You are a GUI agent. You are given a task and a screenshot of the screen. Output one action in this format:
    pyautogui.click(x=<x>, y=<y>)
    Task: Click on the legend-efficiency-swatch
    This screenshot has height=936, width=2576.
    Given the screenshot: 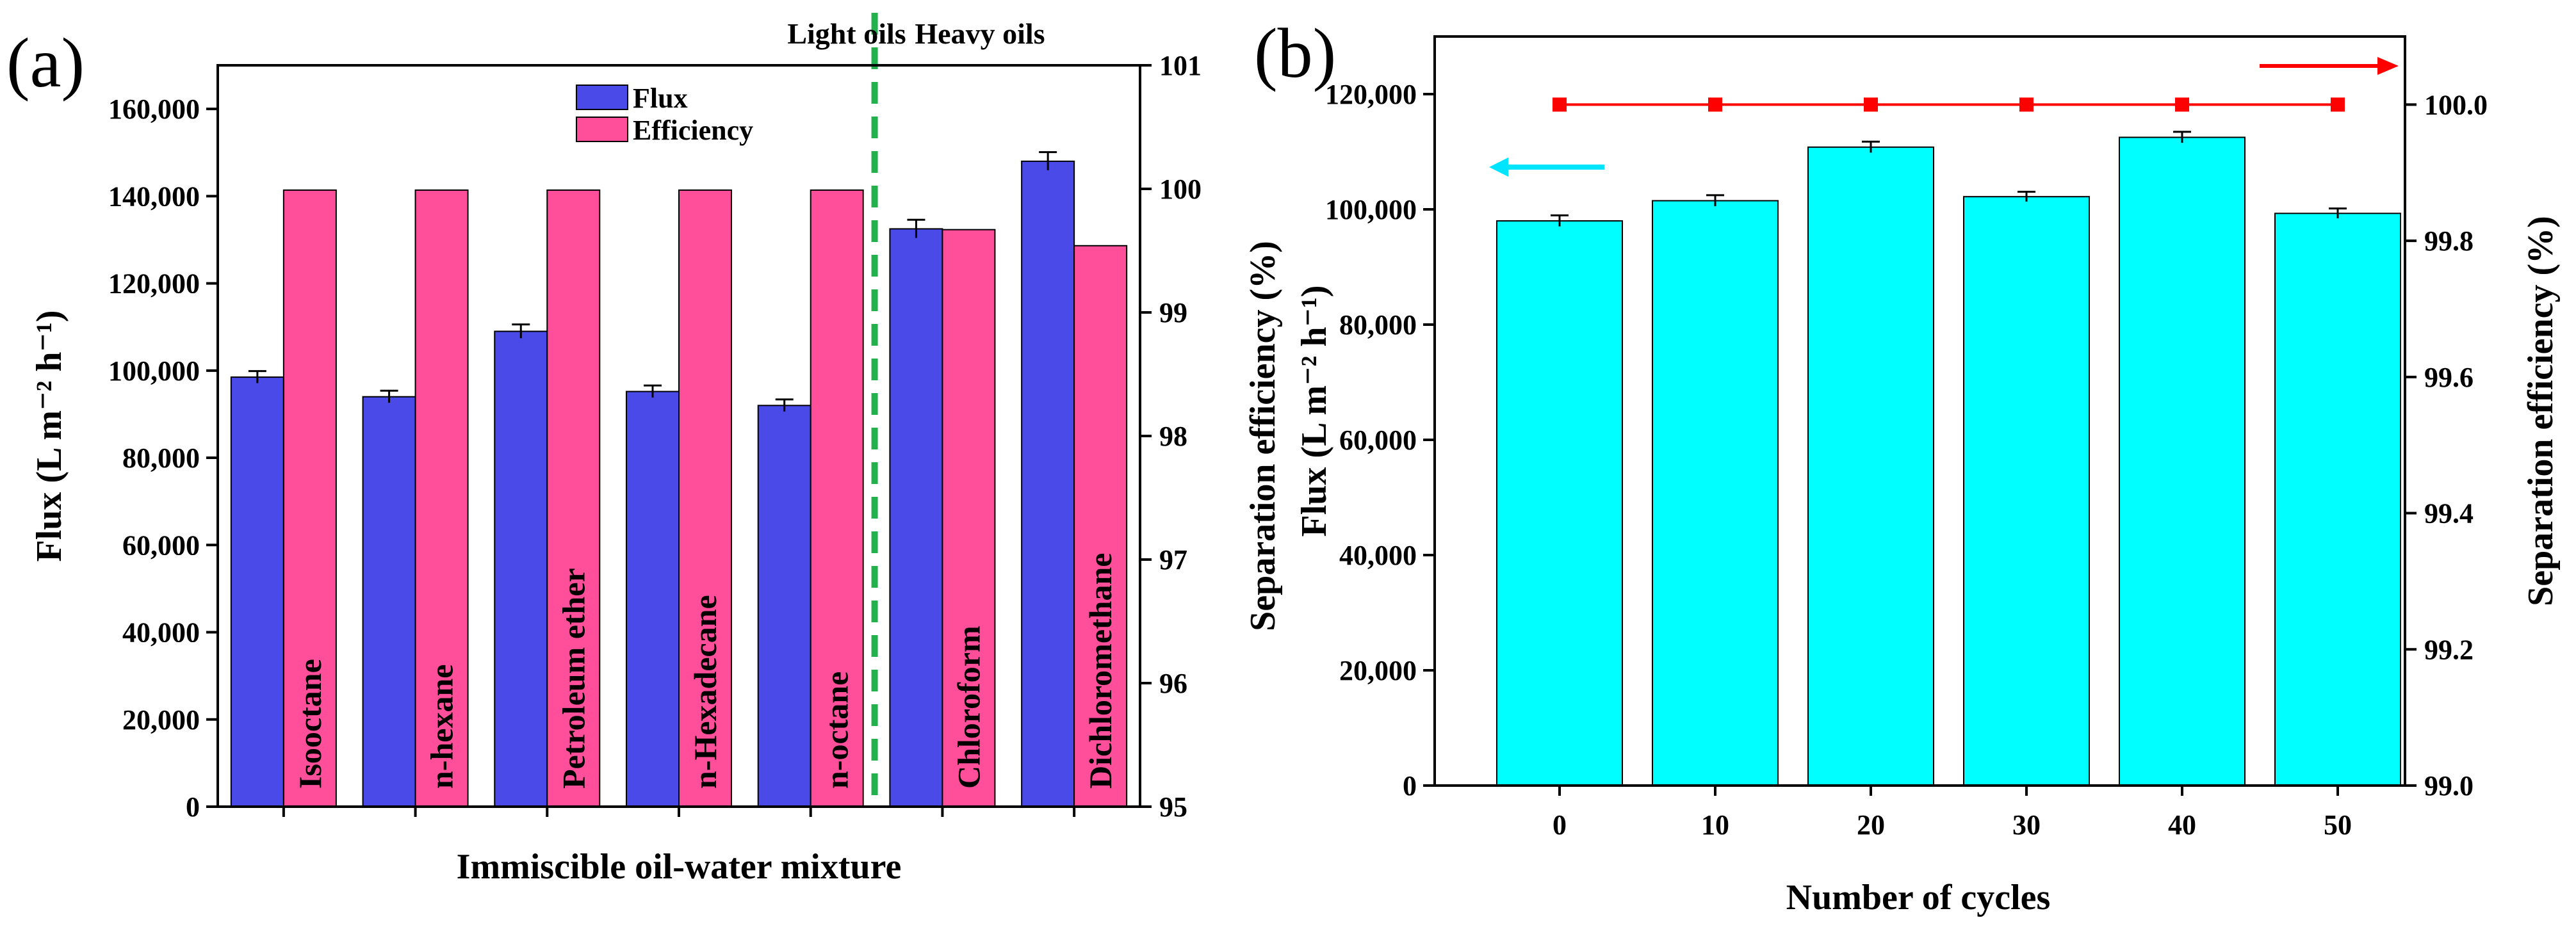 What is the action you would take?
    pyautogui.click(x=602, y=130)
    